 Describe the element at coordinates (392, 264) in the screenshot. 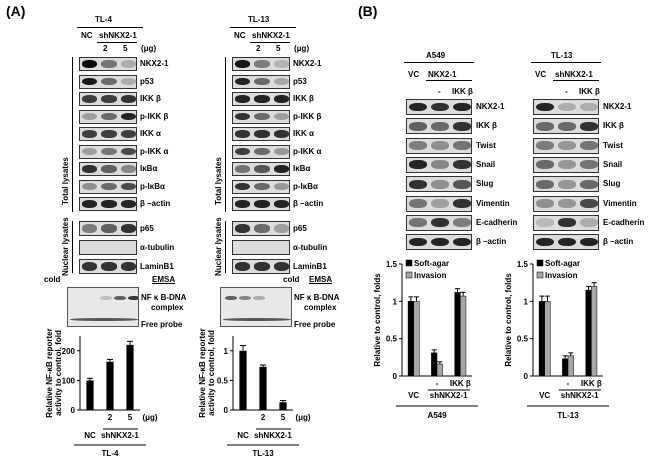

I see `y-tick-label: 1.5` at that location.